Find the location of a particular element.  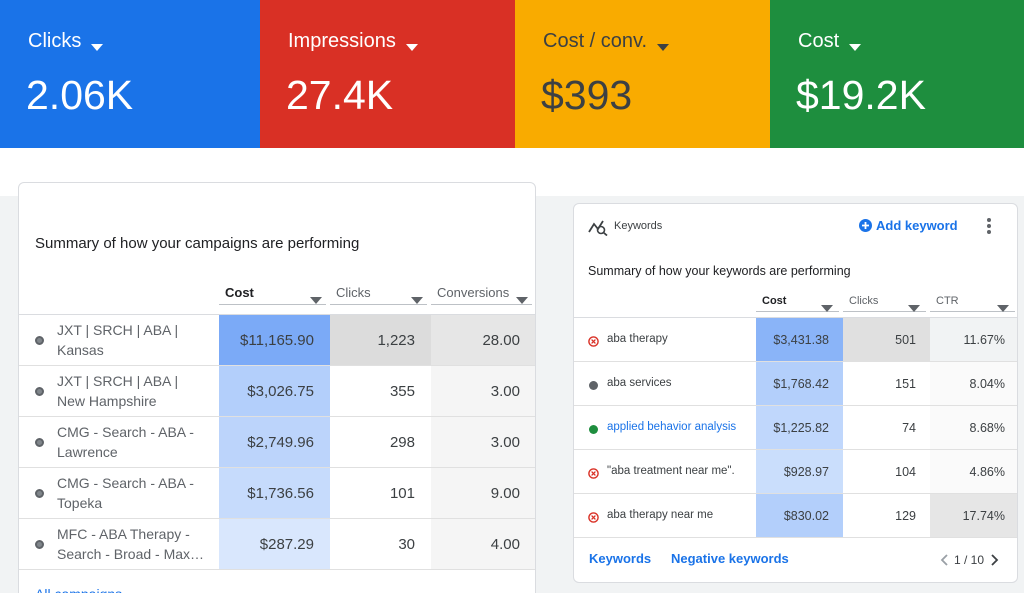

table-cell: 28.00 is located at coordinates (483, 340).